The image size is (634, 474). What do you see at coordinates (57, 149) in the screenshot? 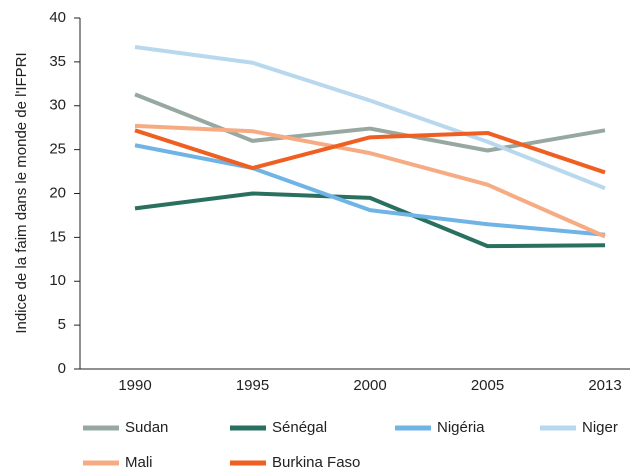
I see `y-tick-label: 25` at bounding box center [57, 149].